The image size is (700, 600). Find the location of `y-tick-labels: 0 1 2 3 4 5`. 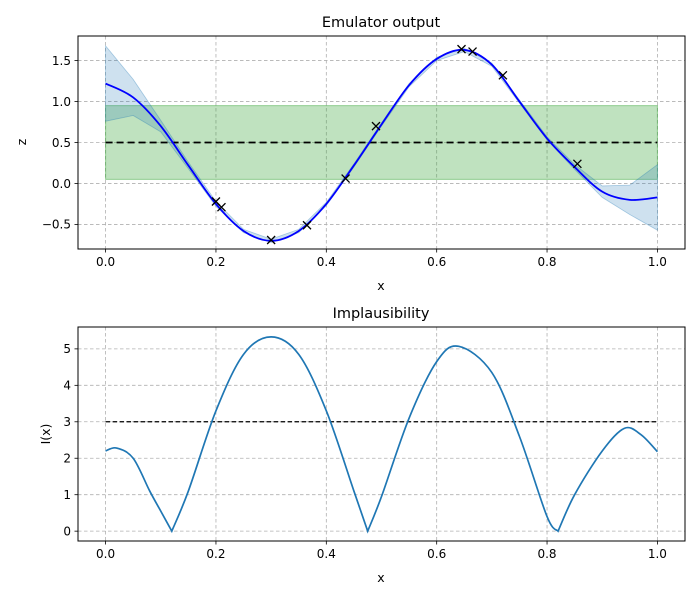

y-tick-labels: 0 1 2 3 4 5 is located at coordinates (70, 440).